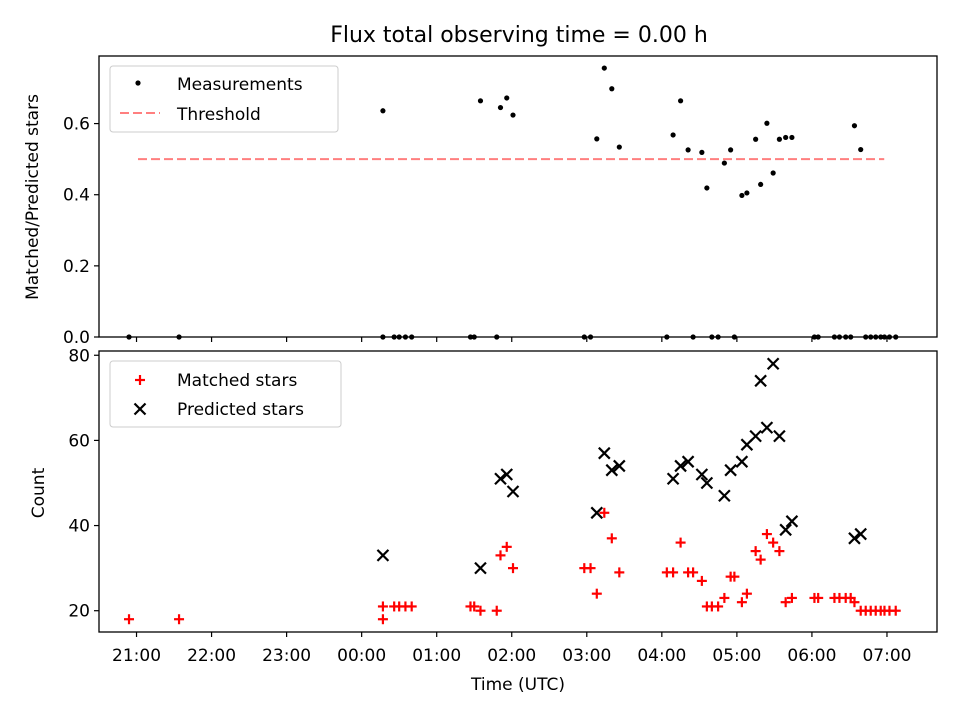 The image size is (960, 720). What do you see at coordinates (517, 685) in the screenshot?
I see `bottom-xlabel: Time (UTC)` at bounding box center [517, 685].